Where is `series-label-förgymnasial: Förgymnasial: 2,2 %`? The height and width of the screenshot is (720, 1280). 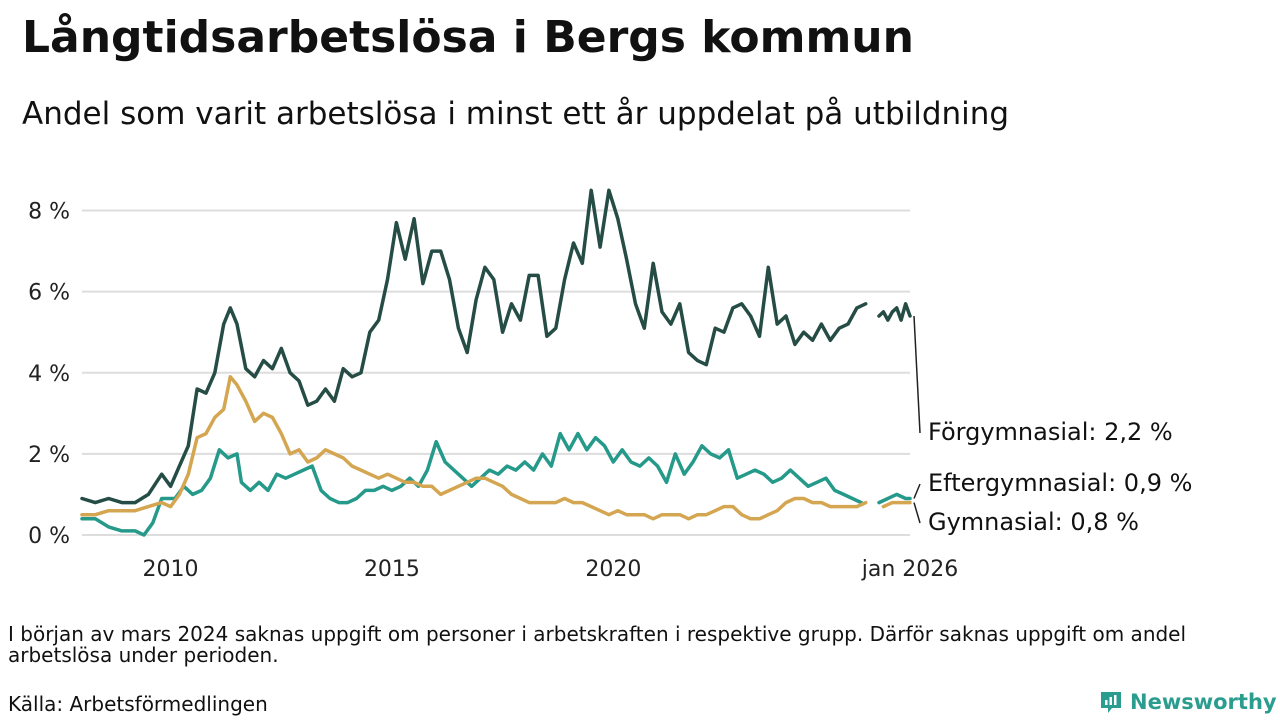 series-label-förgymnasial: Förgymnasial: 2,2 % is located at coordinates (1050, 432).